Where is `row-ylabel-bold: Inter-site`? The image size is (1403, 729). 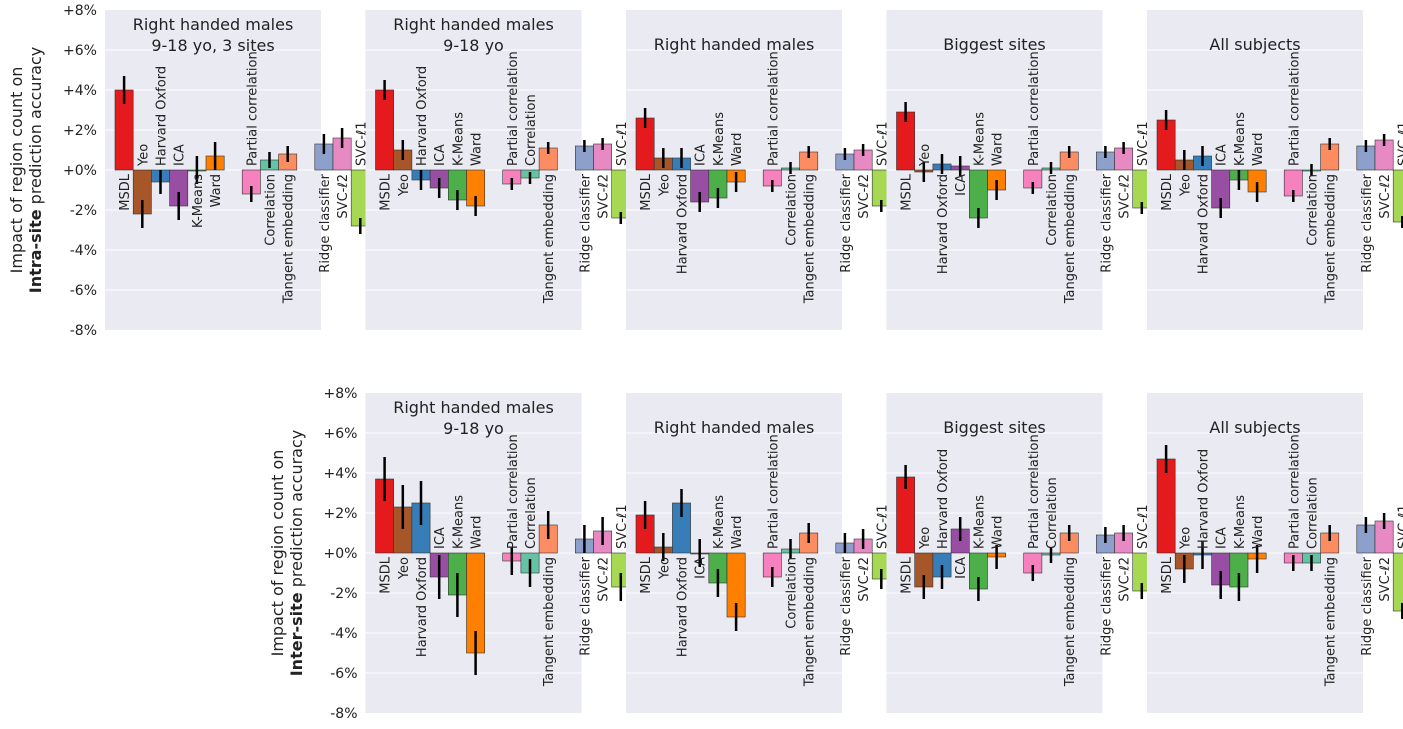 row-ylabel-bold: Inter-site is located at coordinates (296, 634).